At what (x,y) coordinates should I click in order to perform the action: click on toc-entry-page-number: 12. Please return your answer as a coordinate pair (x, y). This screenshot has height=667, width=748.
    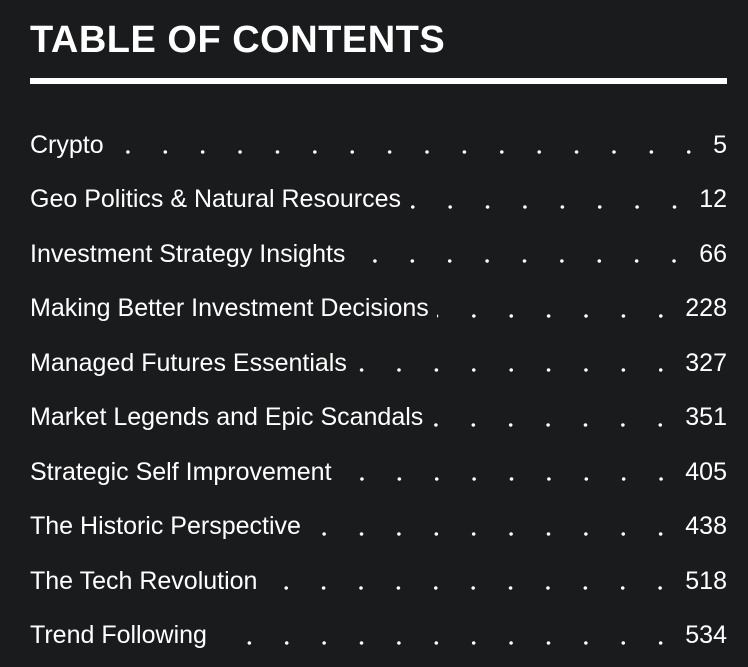
    Looking at the image, I should click on (710, 200).